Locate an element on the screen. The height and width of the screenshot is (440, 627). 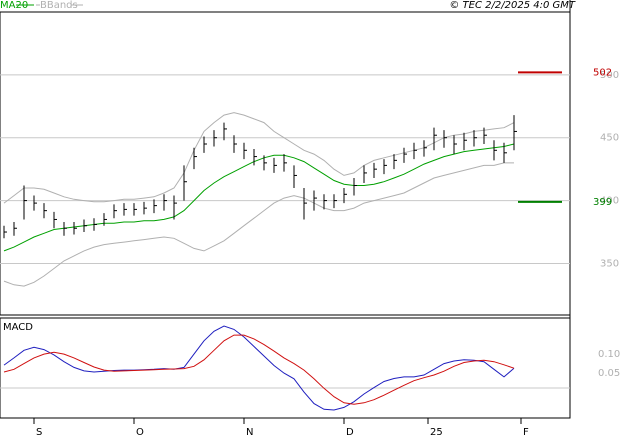
copyright: © TEC 2/2/2025 4:0 GMT is located at coordinates (512, 5).